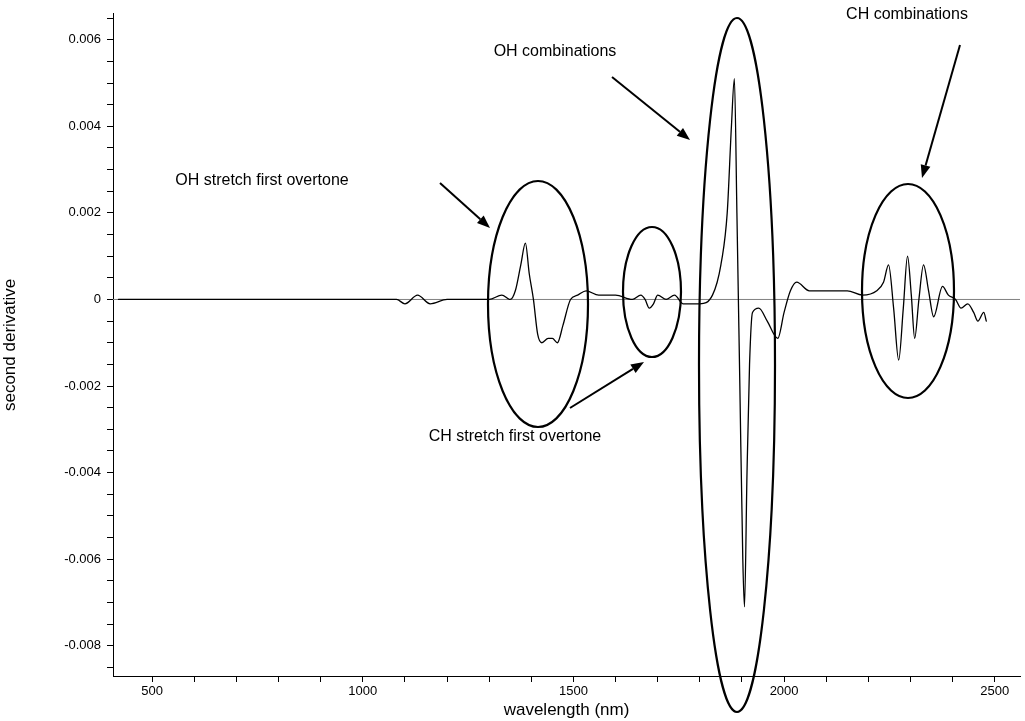 The image size is (1025, 721). Describe the element at coordinates (555, 51) in the screenshot. I see `annotation: OH combinations` at that location.